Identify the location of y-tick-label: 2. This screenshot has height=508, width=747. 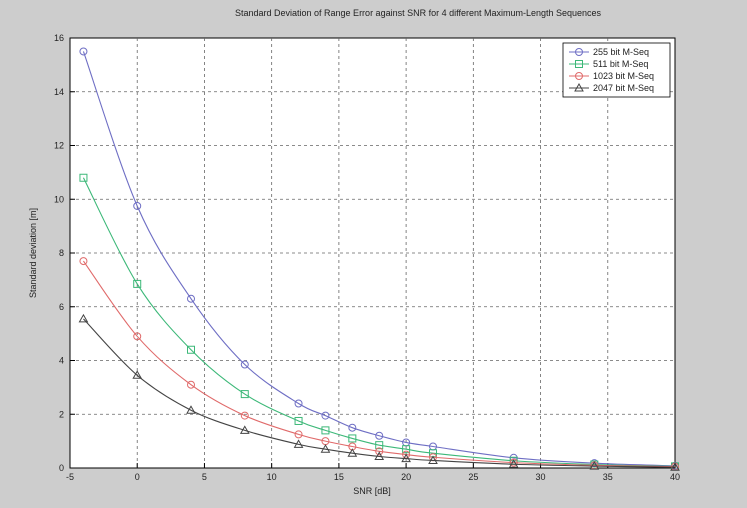
(61, 414).